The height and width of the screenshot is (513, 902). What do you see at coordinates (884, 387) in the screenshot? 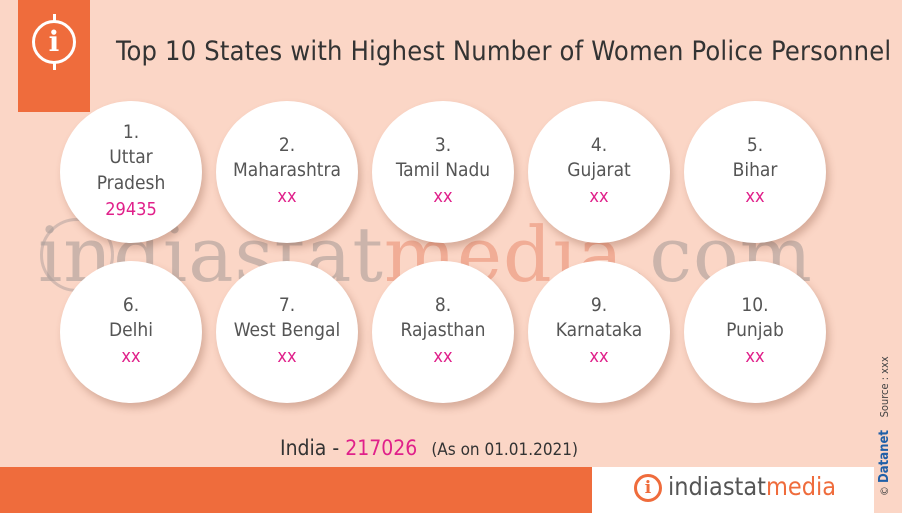
I see `source-text: Source : xxx` at bounding box center [884, 387].